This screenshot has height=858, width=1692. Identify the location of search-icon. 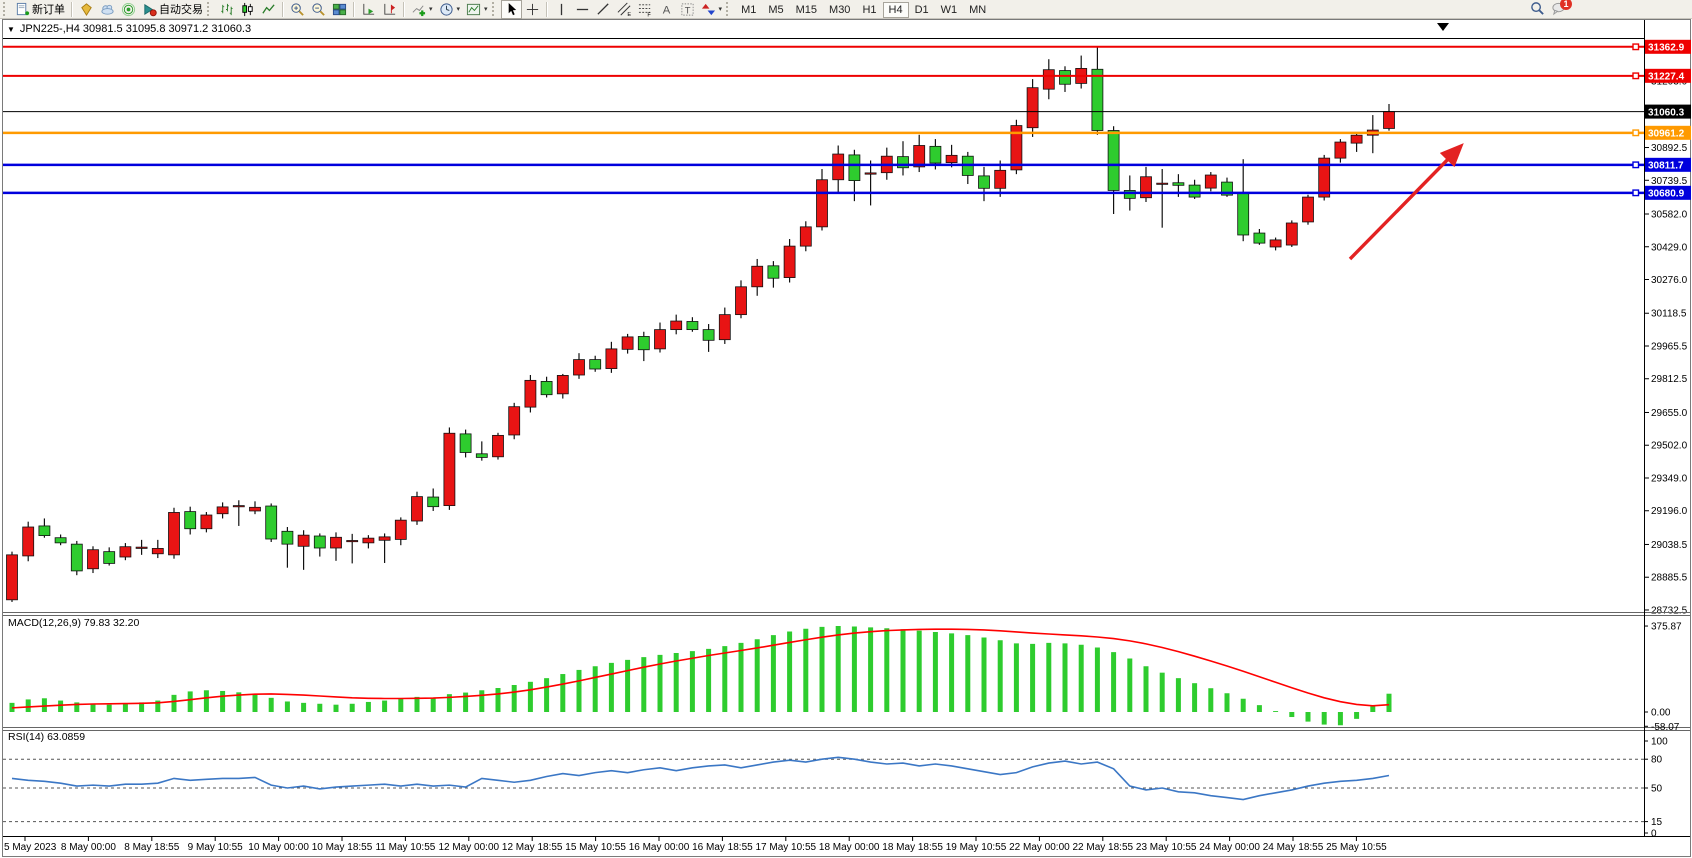
(1537, 8).